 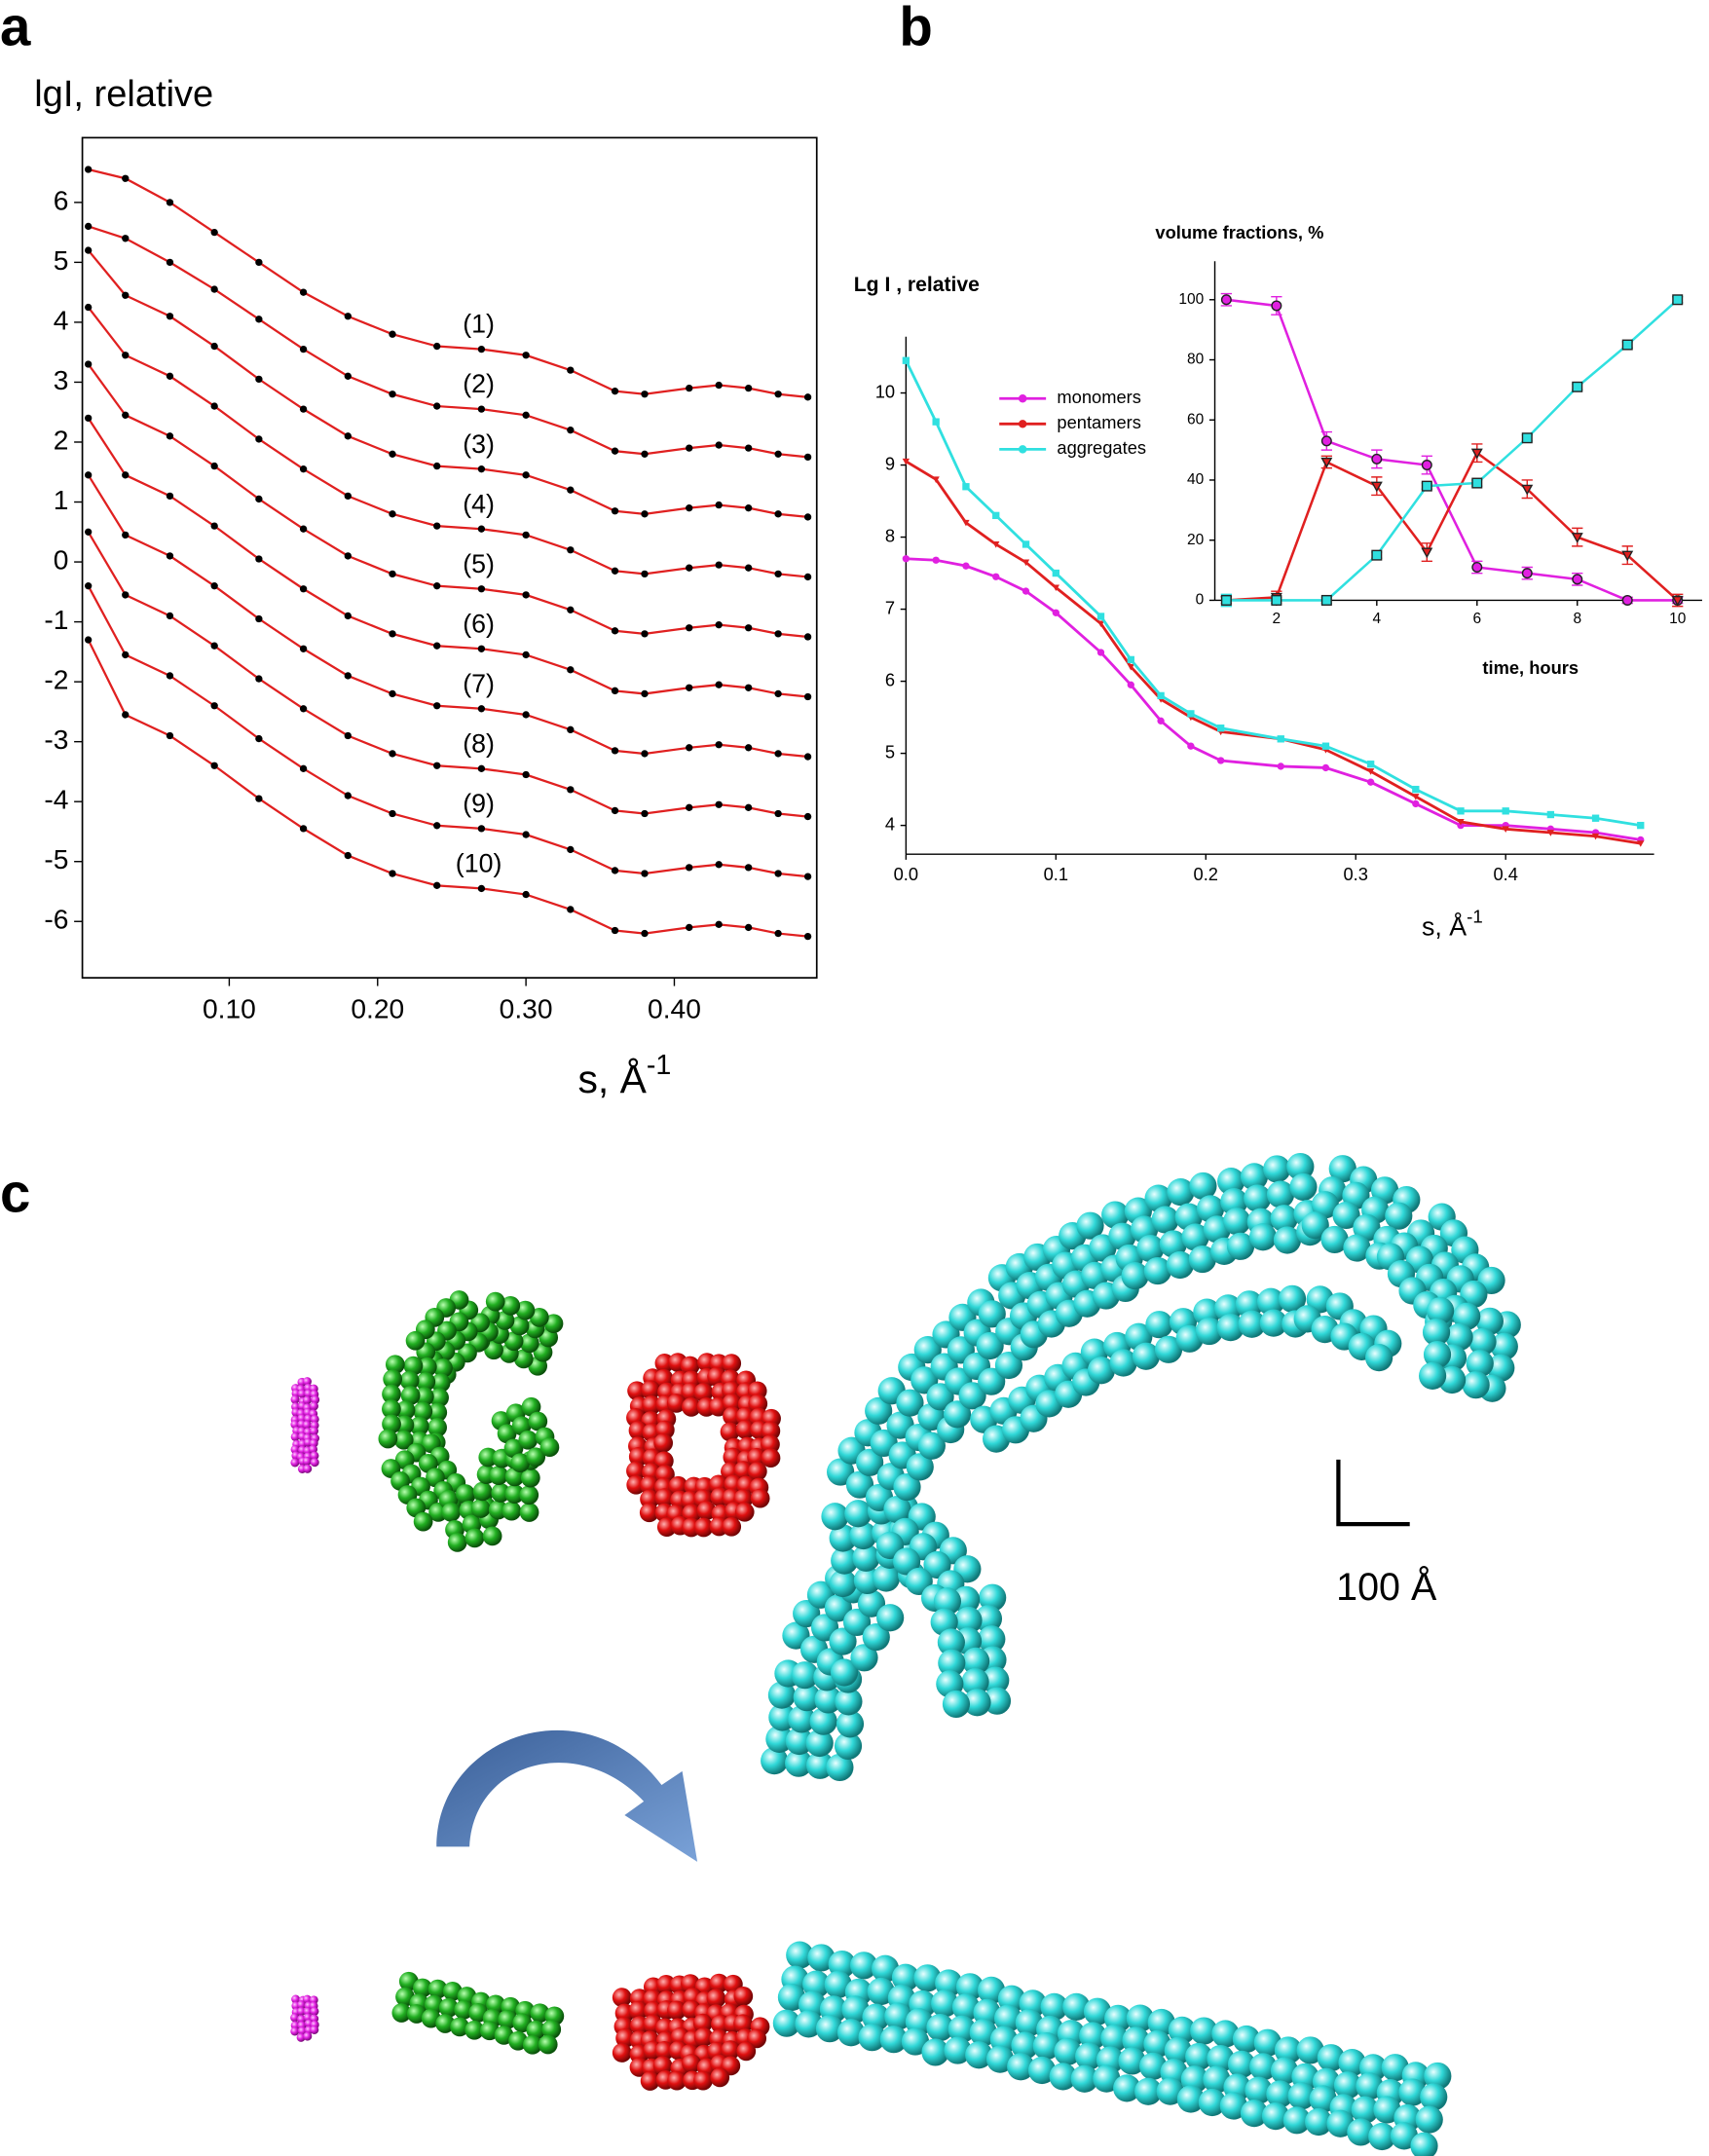 I want to click on x-tick-label: 0.0, so click(x=906, y=874).